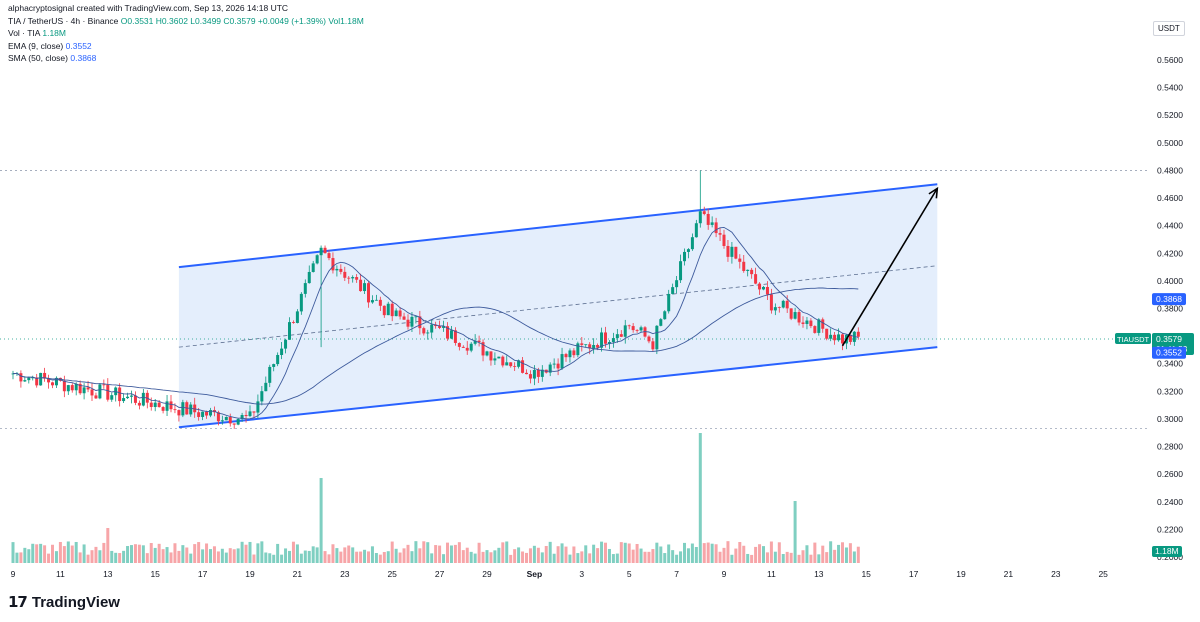 This screenshot has width=1200, height=622. I want to click on symbol-name: TIA / TetherUS · 4h · Binance, so click(63, 20).